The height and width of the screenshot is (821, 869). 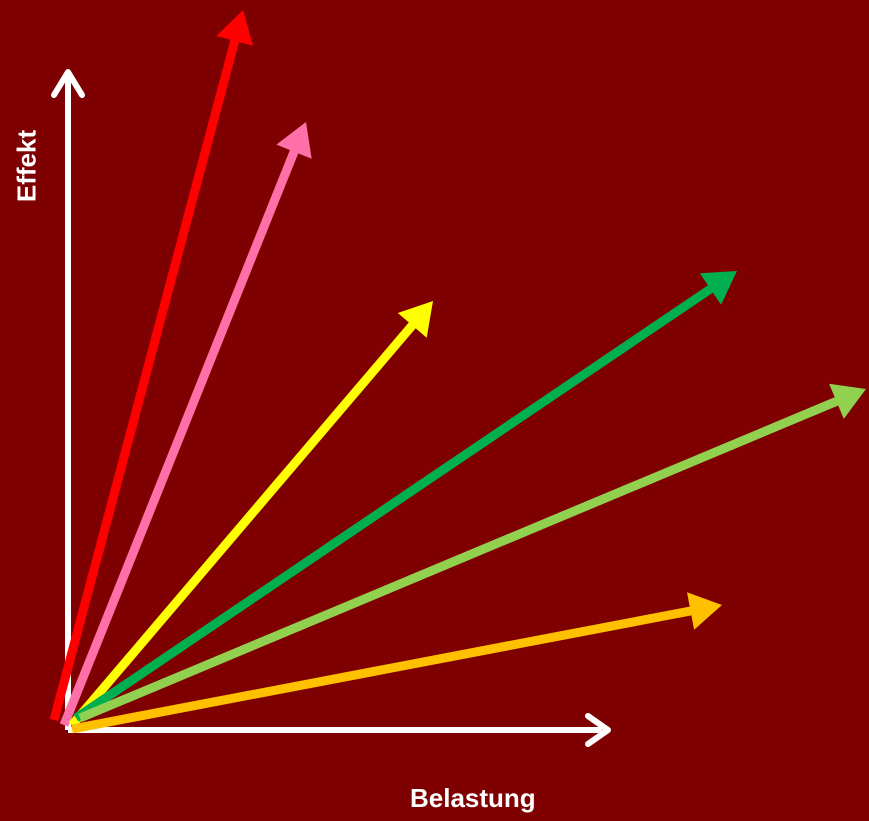 I want to click on arrow-yellow-head, so click(x=415, y=319).